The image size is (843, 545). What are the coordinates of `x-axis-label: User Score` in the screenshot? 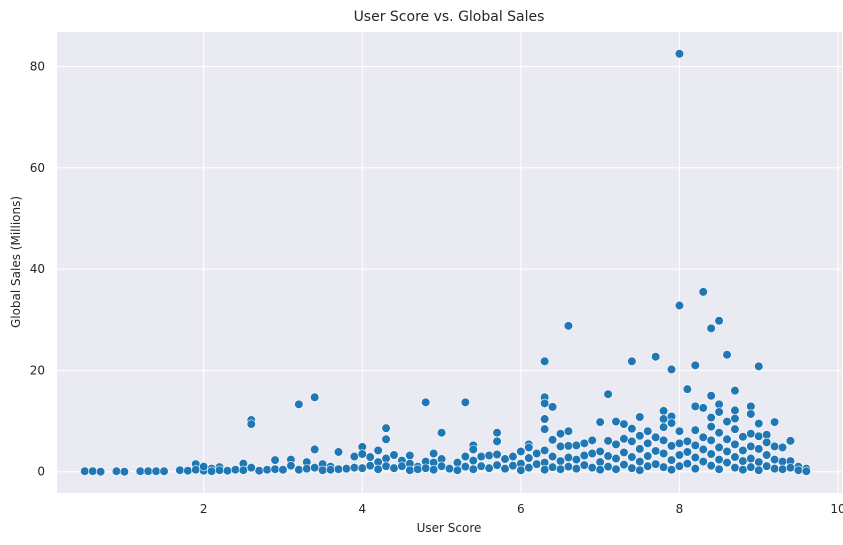 It's located at (449, 528).